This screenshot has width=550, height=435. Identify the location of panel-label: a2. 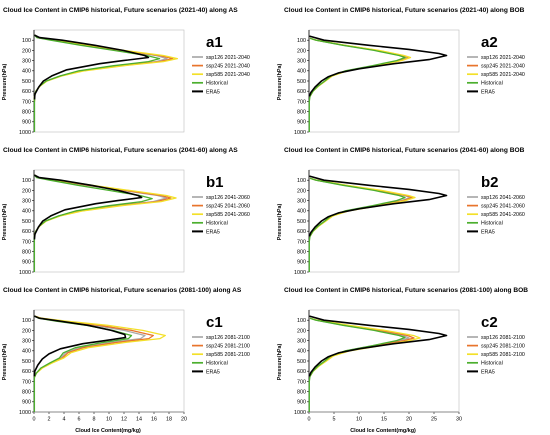
(489, 42).